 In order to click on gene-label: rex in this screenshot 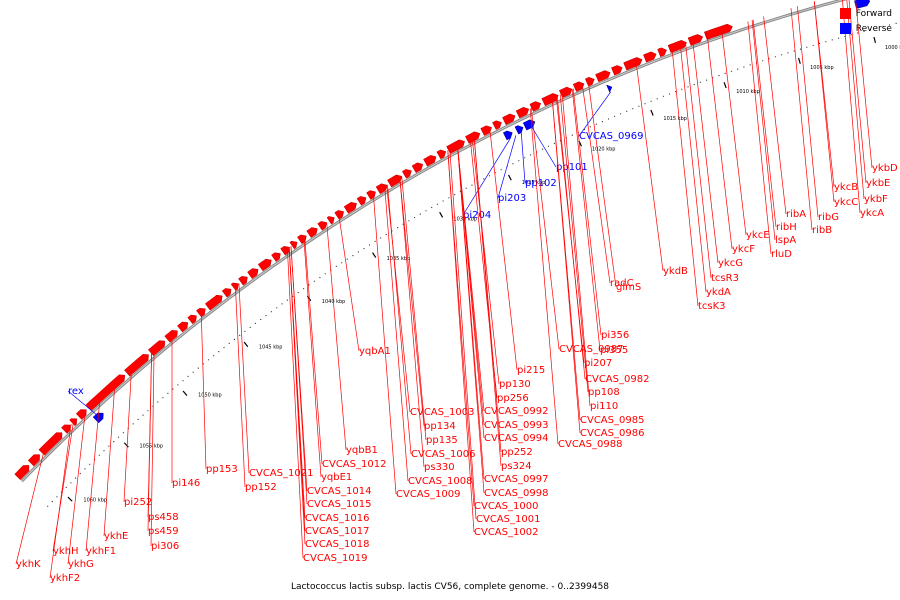, I will do `click(76, 391)`.